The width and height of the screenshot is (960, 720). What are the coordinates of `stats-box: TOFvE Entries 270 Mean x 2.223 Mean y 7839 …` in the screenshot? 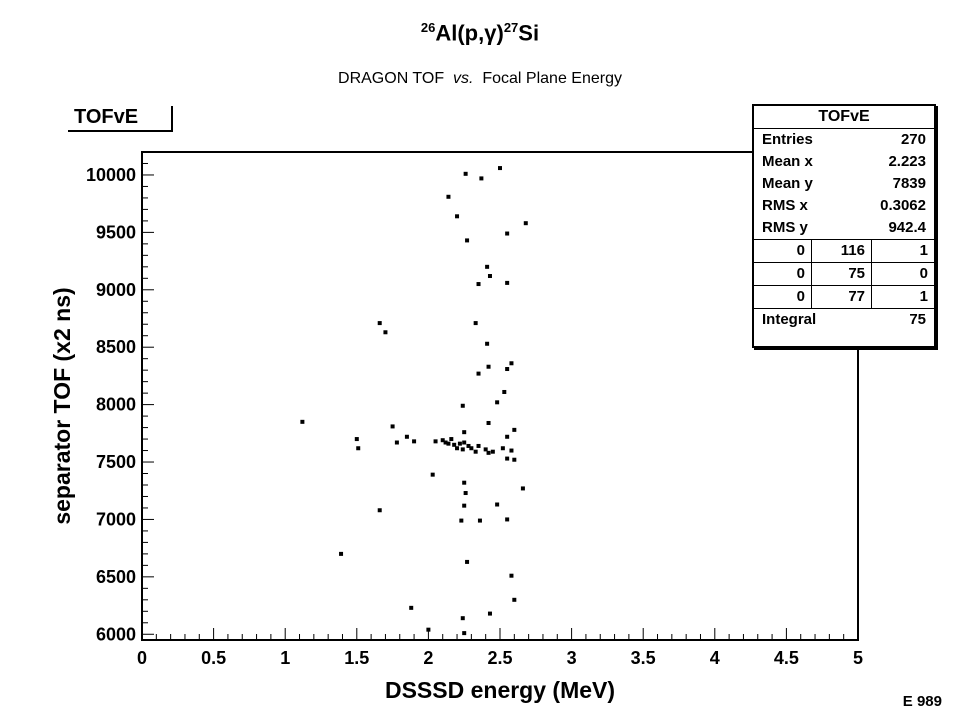 It's located at (844, 226).